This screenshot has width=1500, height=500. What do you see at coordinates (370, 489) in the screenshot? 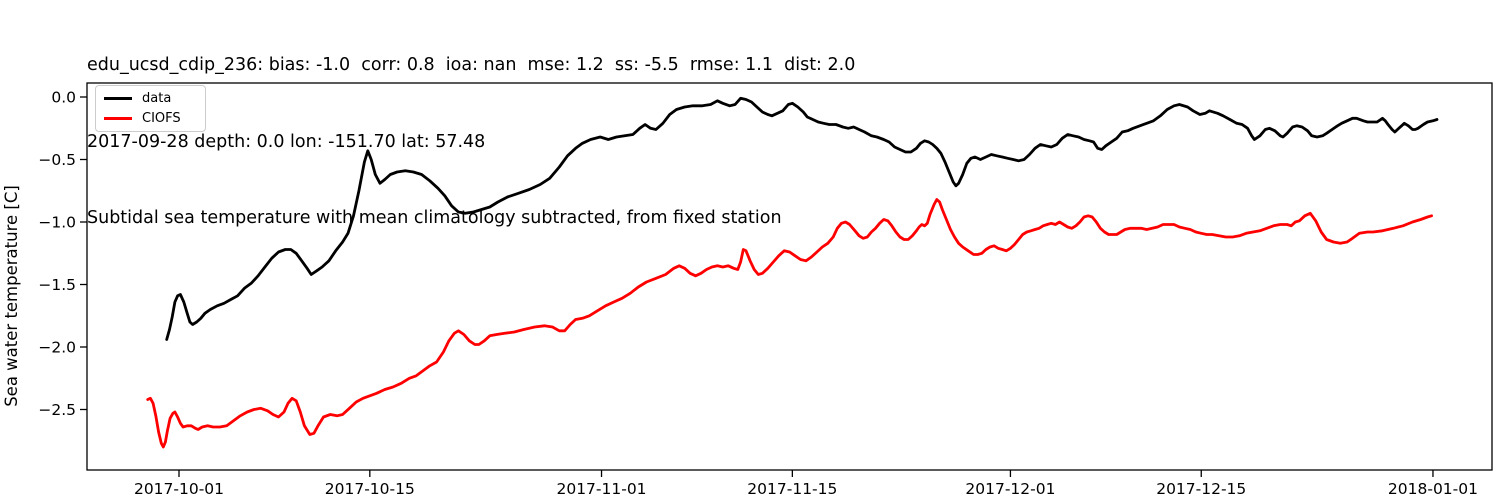
I see `x-tick-label: 2017-10-15` at bounding box center [370, 489].